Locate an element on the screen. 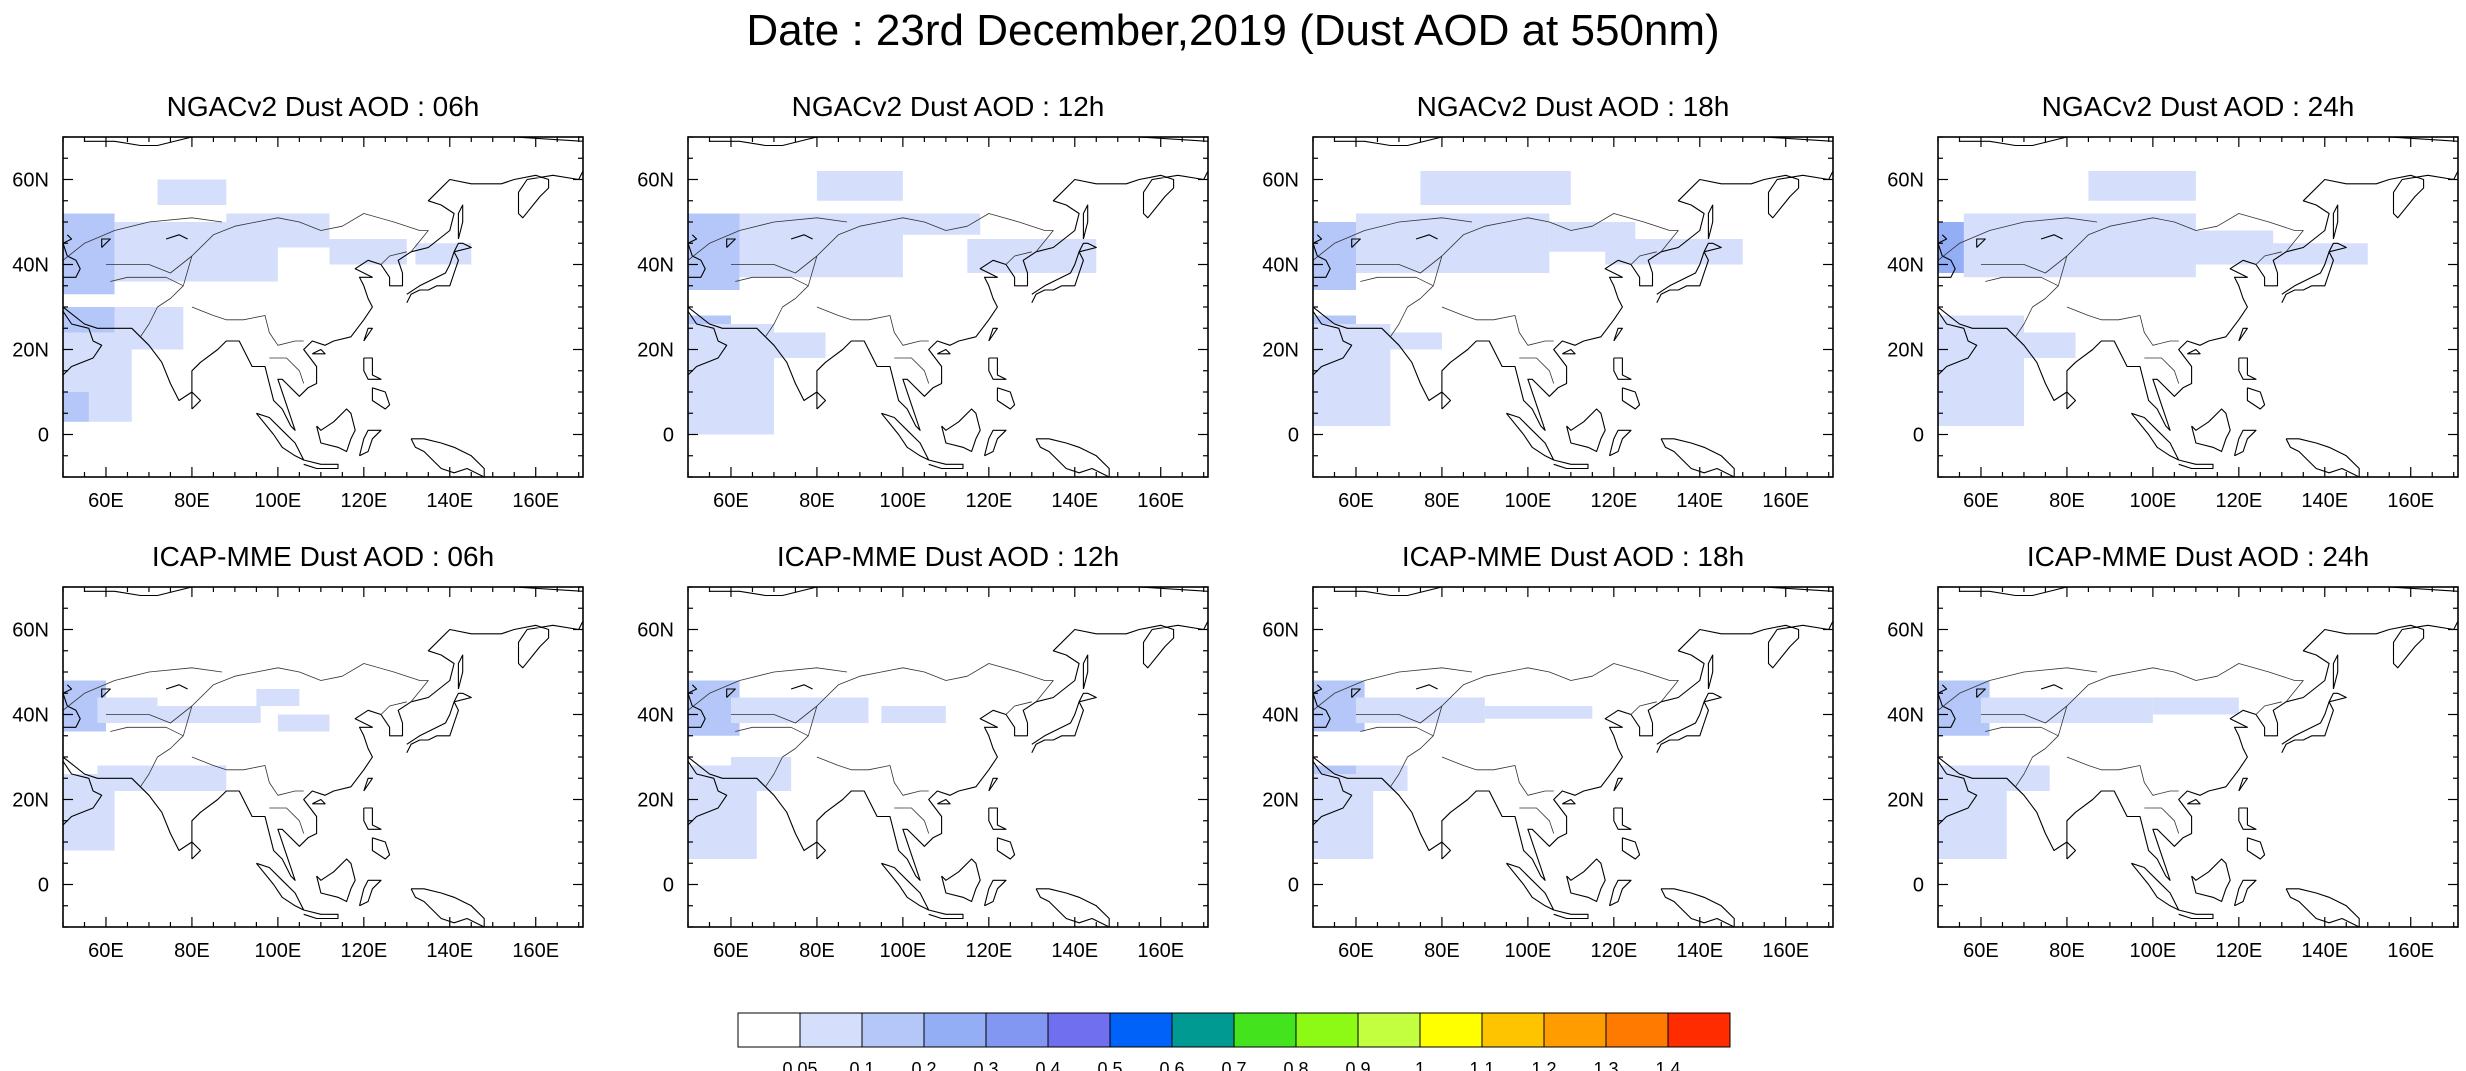  panel-title: ICAP-MME Dust AOD : 06h is located at coordinates (323, 556).